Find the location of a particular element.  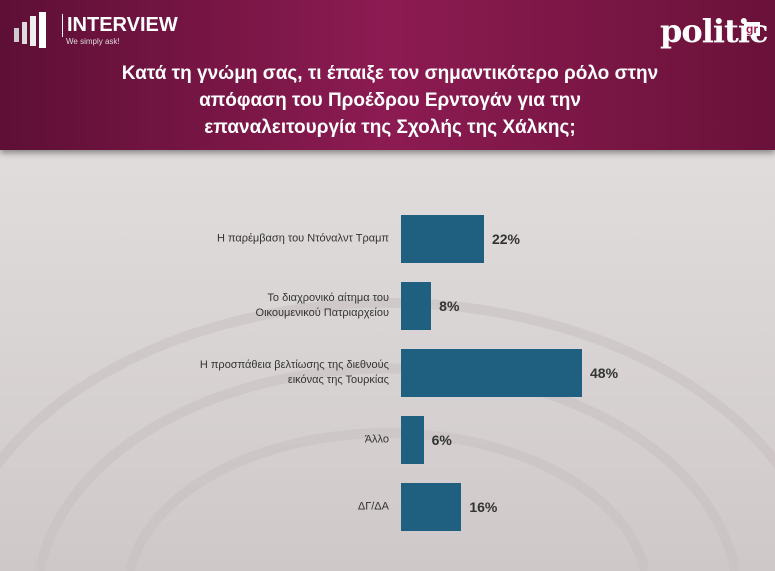

slogan: We simply ask! is located at coordinates (93, 41).